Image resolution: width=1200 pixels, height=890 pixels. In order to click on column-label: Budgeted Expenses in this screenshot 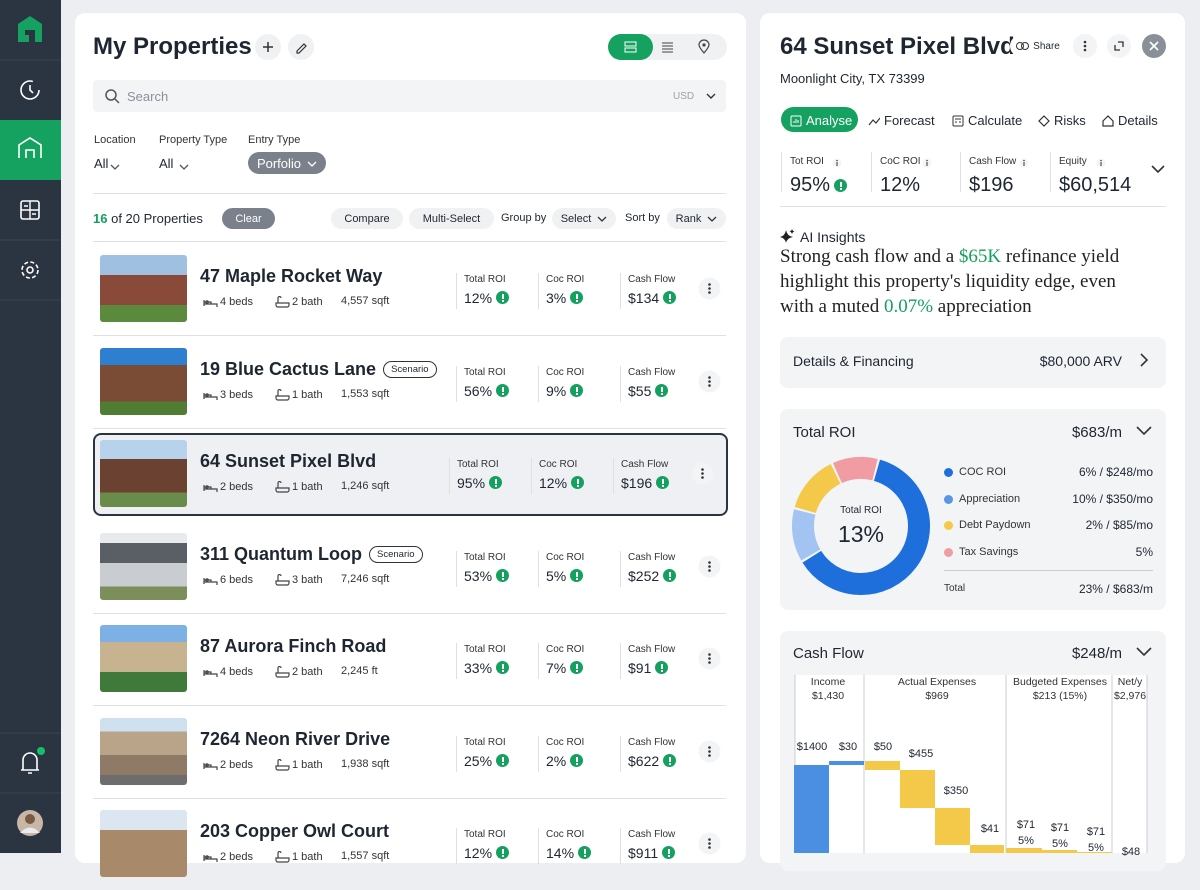, I will do `click(1060, 682)`.